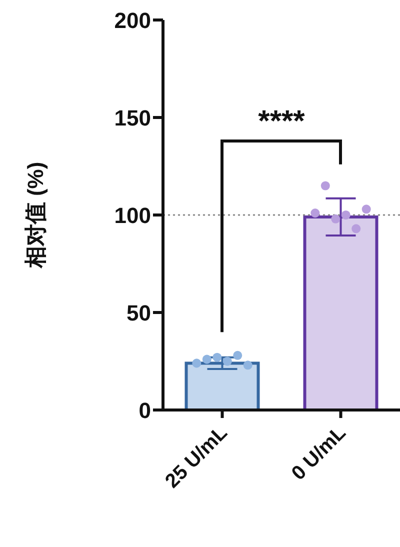 Image resolution: width=400 pixels, height=547 pixels. What do you see at coordinates (282, 121) in the screenshot?
I see `annotation: ****` at bounding box center [282, 121].